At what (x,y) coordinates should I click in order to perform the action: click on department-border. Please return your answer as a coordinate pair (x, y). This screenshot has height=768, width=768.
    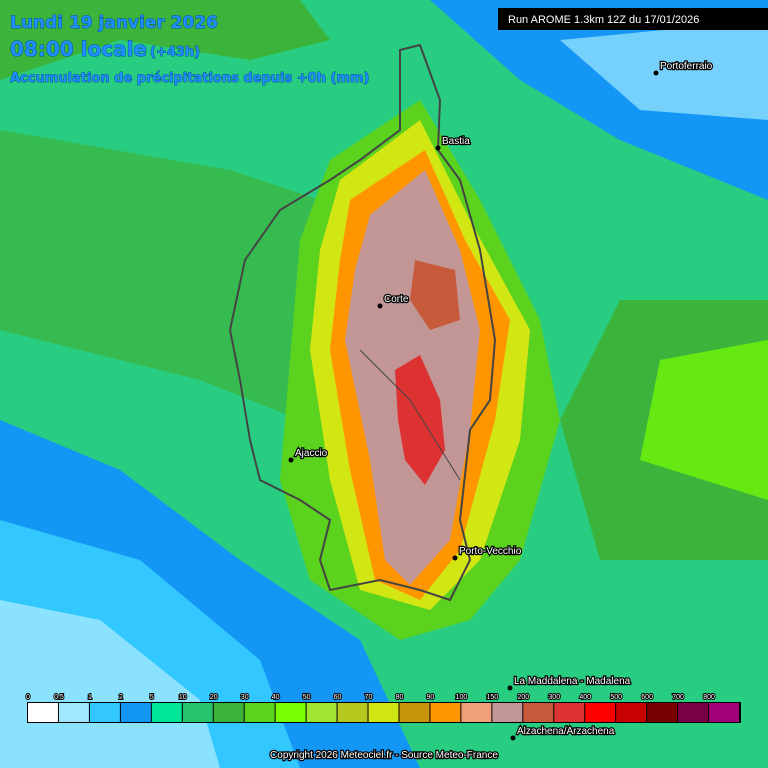
    Looking at the image, I should click on (410, 415).